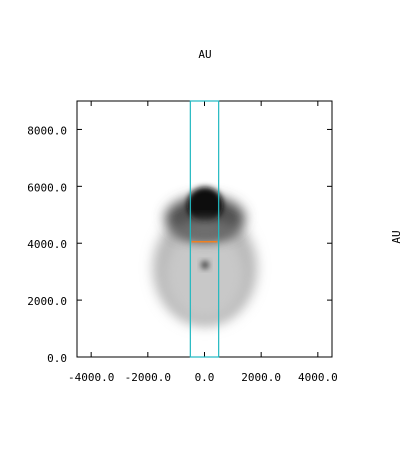  I want to click on x-tick-label: 0.0, so click(205, 377).